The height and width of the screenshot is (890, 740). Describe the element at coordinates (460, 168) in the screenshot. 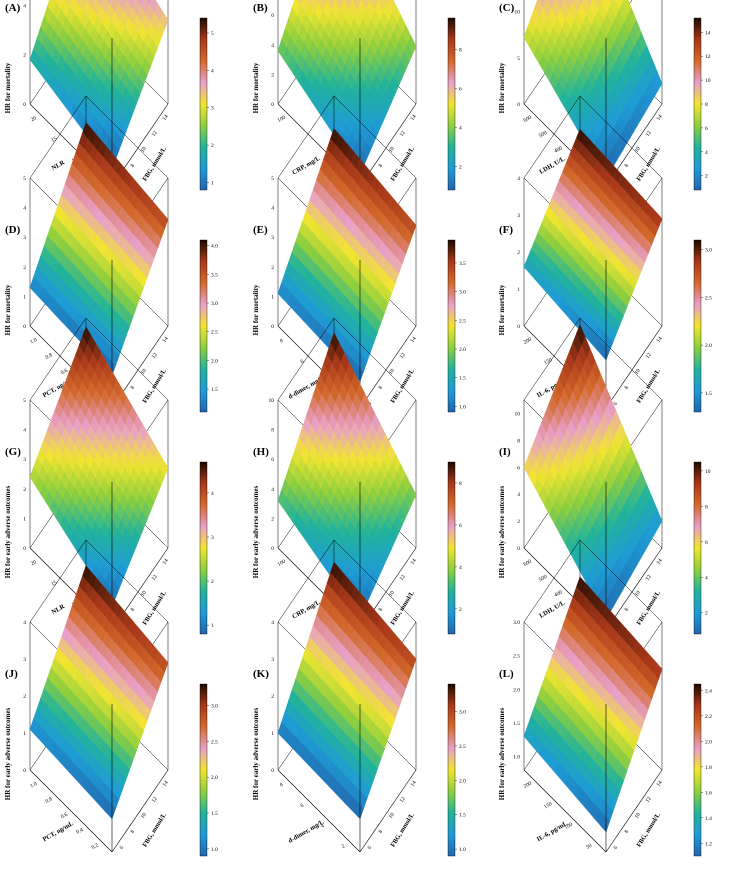

I see `colorbar-tick-label: 2` at that location.